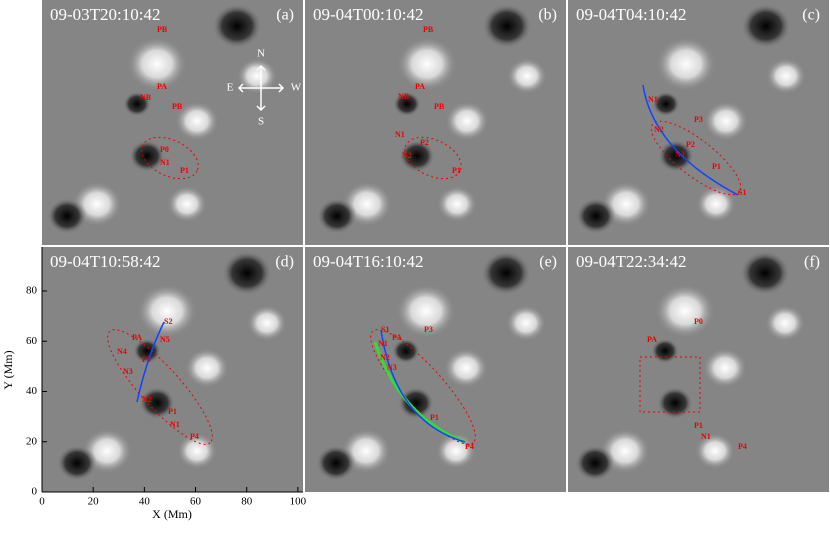 The width and height of the screenshot is (830, 535). I want to click on timestamp: 09-04T10:58:42, so click(105, 261).